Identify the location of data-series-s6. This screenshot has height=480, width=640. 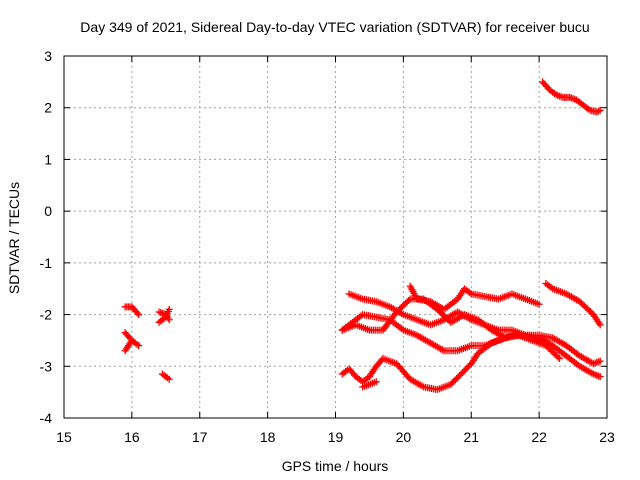
(165, 376).